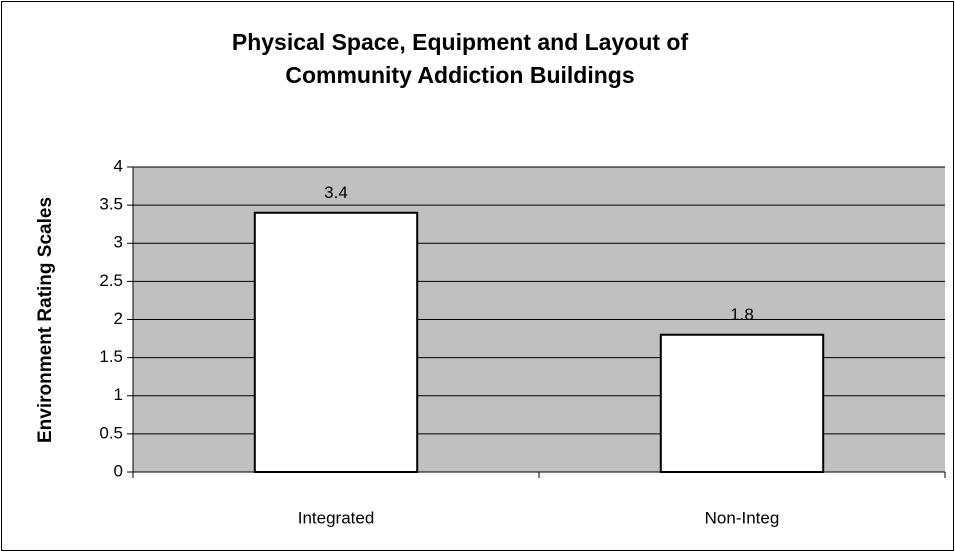 The height and width of the screenshot is (552, 955). What do you see at coordinates (742, 517) in the screenshot?
I see `x-tick-label: Non-Integ` at bounding box center [742, 517].